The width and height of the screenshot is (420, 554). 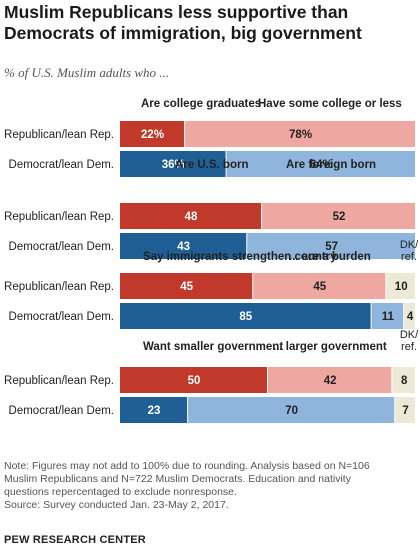 I want to click on series-header-label: Are foreign born, so click(x=331, y=165).